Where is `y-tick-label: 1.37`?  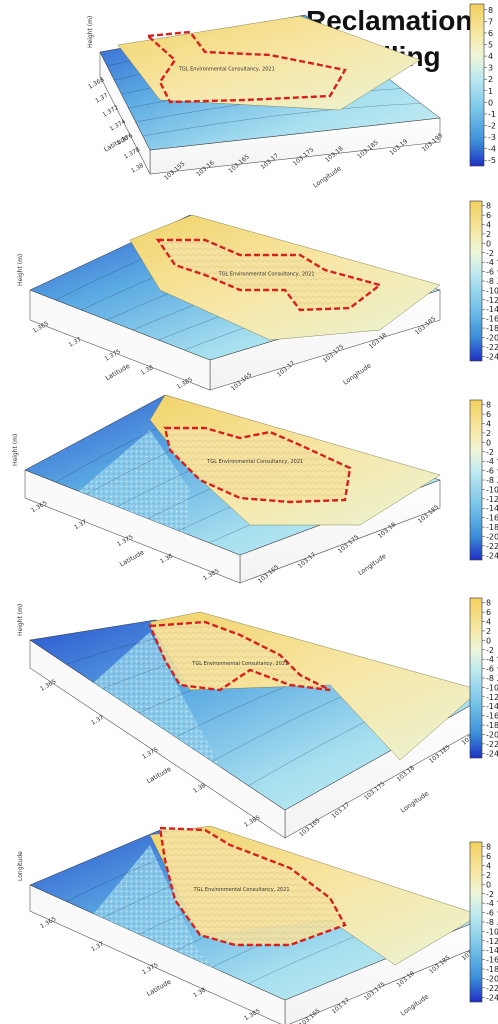 y-tick-label: 1.37 is located at coordinates (101, 98).